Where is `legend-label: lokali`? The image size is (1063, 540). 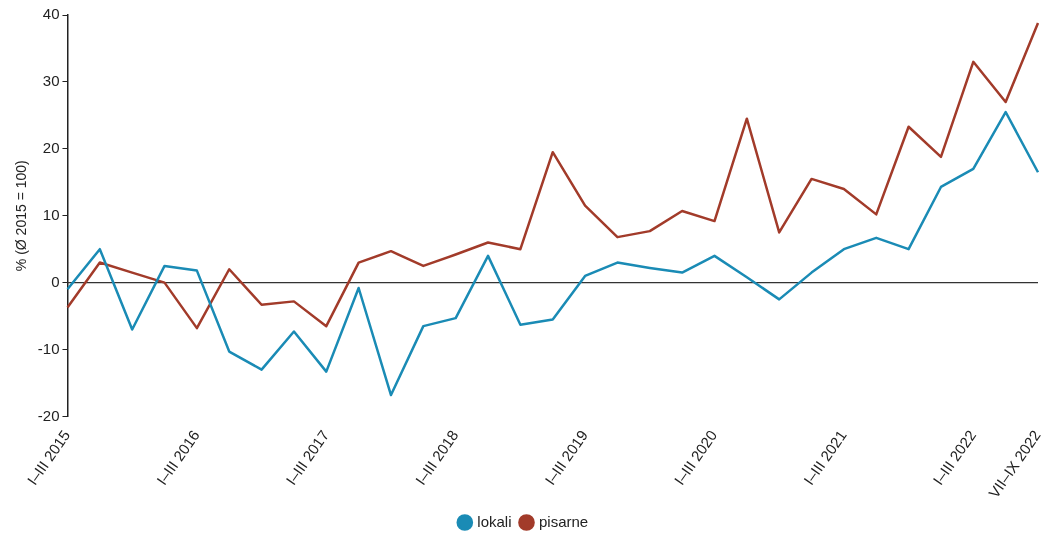
legend-label: lokali is located at coordinates (494, 521).